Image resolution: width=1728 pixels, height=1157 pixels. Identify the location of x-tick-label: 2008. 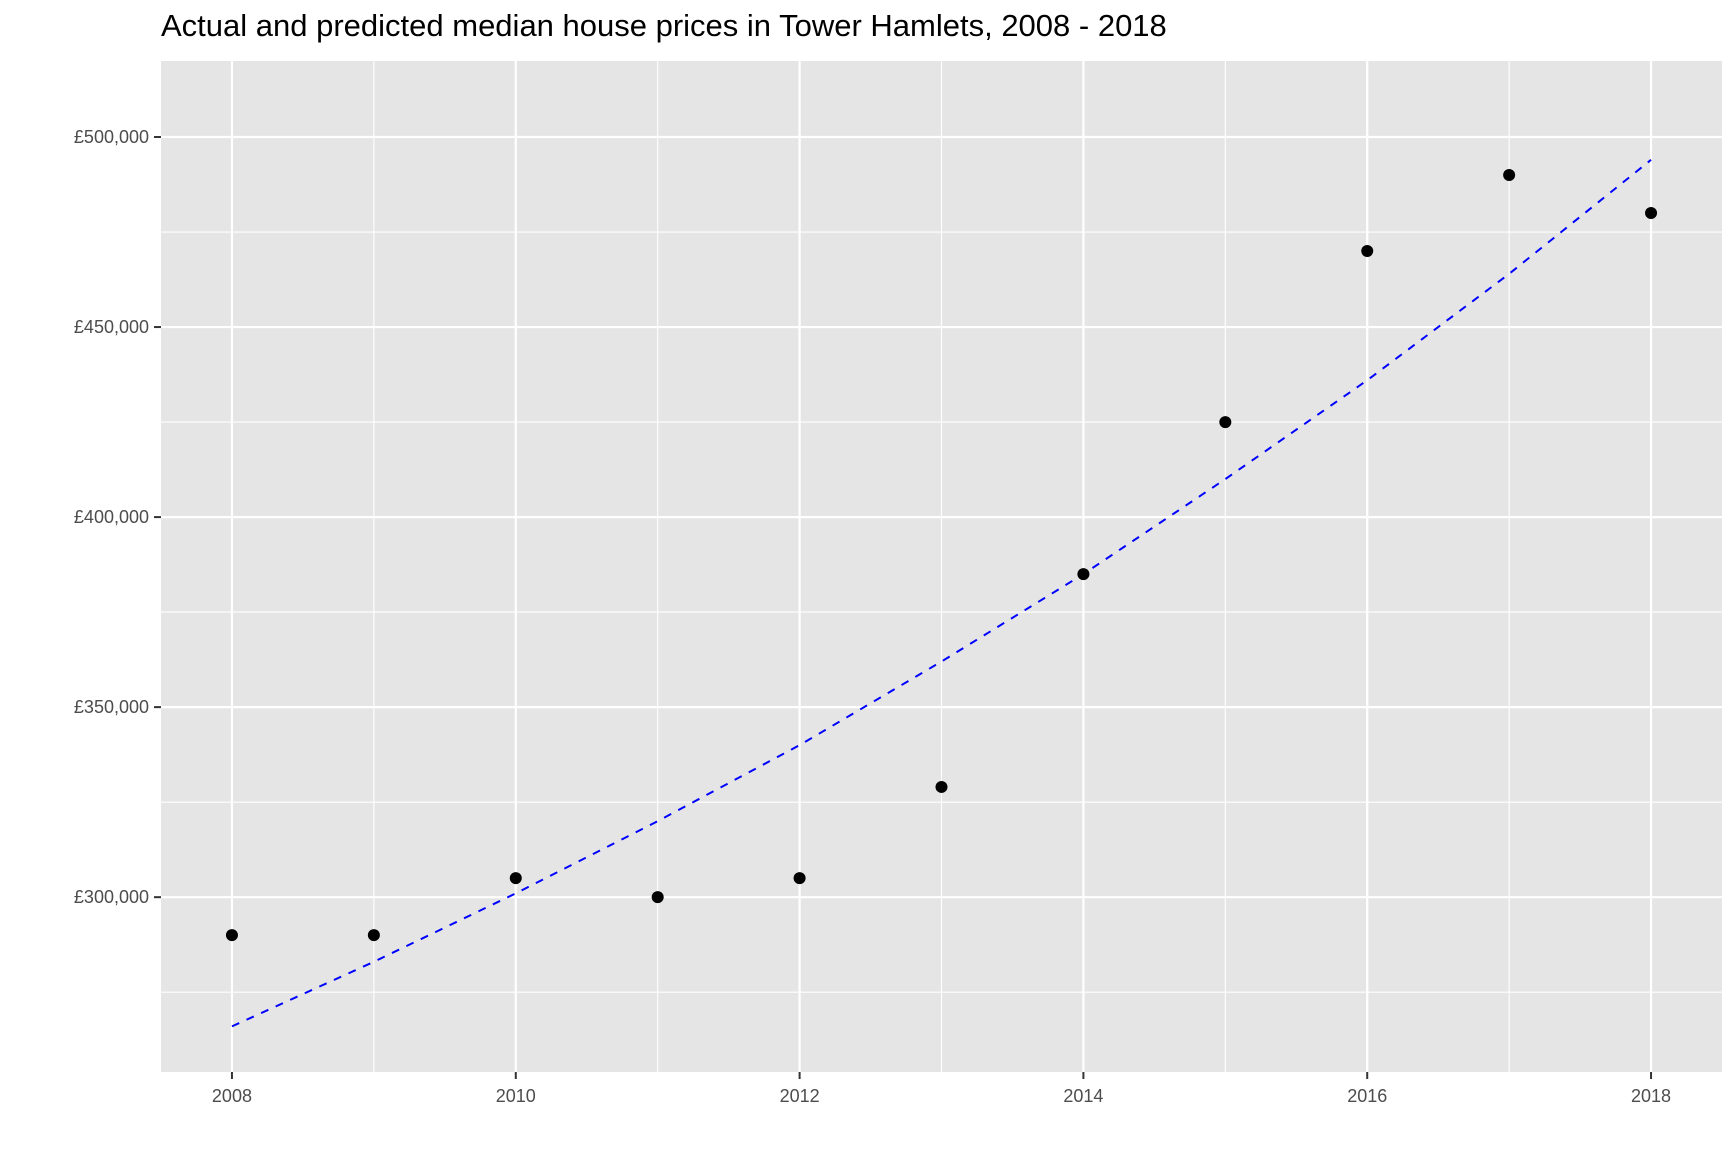
(232, 1096).